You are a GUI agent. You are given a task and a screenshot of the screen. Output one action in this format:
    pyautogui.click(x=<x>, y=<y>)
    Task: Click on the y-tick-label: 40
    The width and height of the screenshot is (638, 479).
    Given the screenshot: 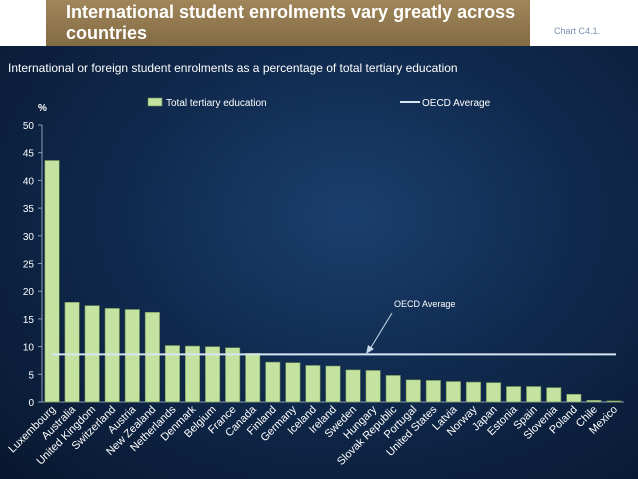 What is the action you would take?
    pyautogui.click(x=29, y=181)
    